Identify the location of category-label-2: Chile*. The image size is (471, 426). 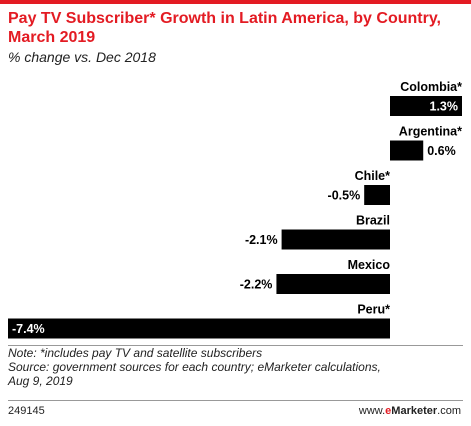
(373, 176).